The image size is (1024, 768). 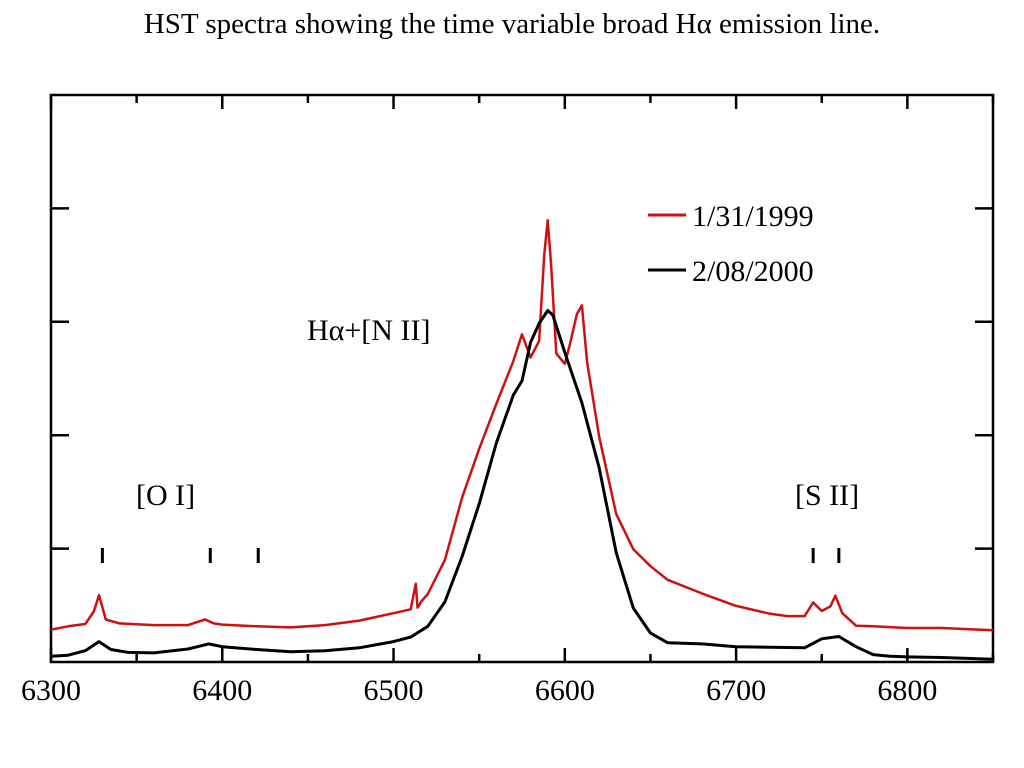 I want to click on x-tick-label: 6600, so click(x=565, y=690).